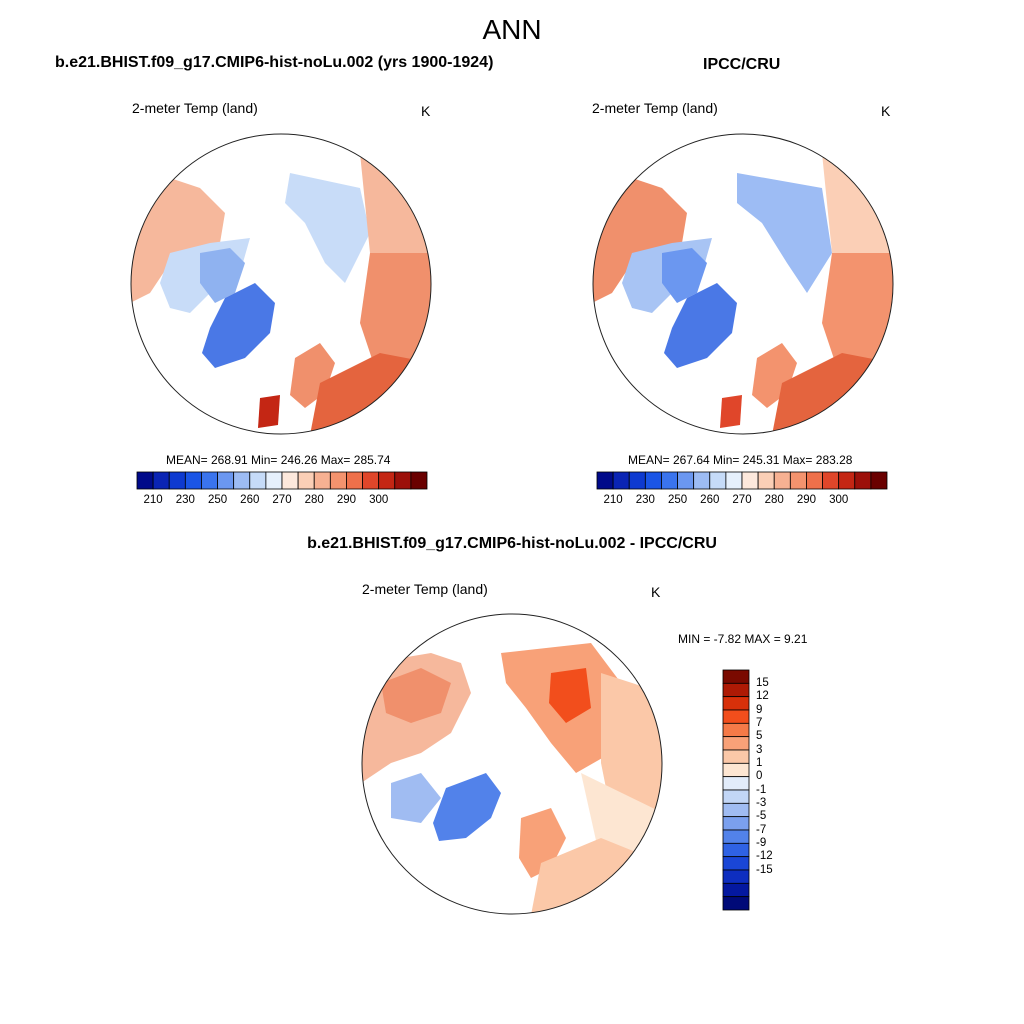  I want to click on model-central-asia, so click(395, 318).